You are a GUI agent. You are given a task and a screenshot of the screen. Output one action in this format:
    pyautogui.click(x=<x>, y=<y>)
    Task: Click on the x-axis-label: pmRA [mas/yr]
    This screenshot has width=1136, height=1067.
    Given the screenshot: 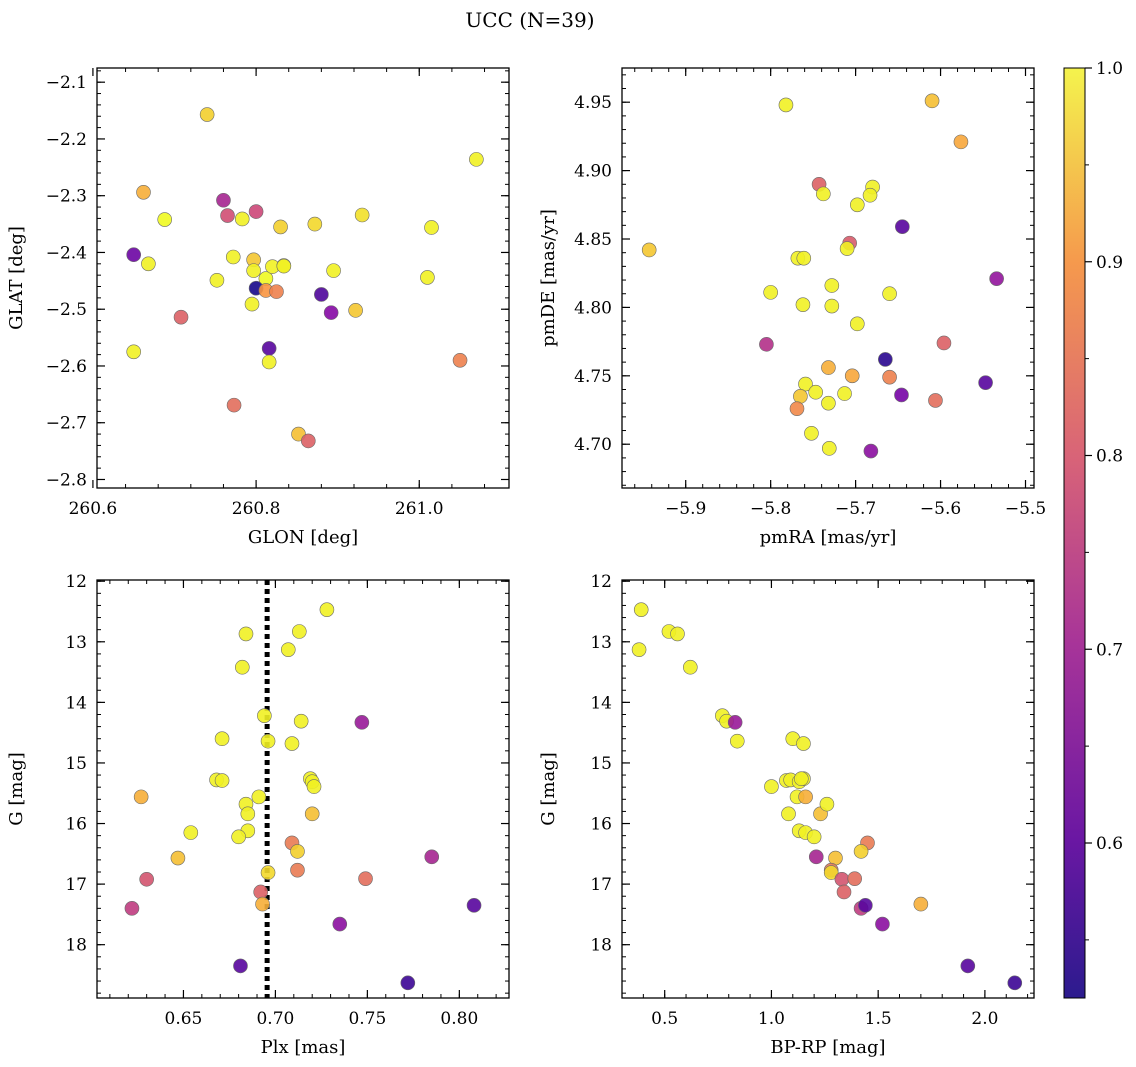 What is the action you would take?
    pyautogui.click(x=828, y=537)
    